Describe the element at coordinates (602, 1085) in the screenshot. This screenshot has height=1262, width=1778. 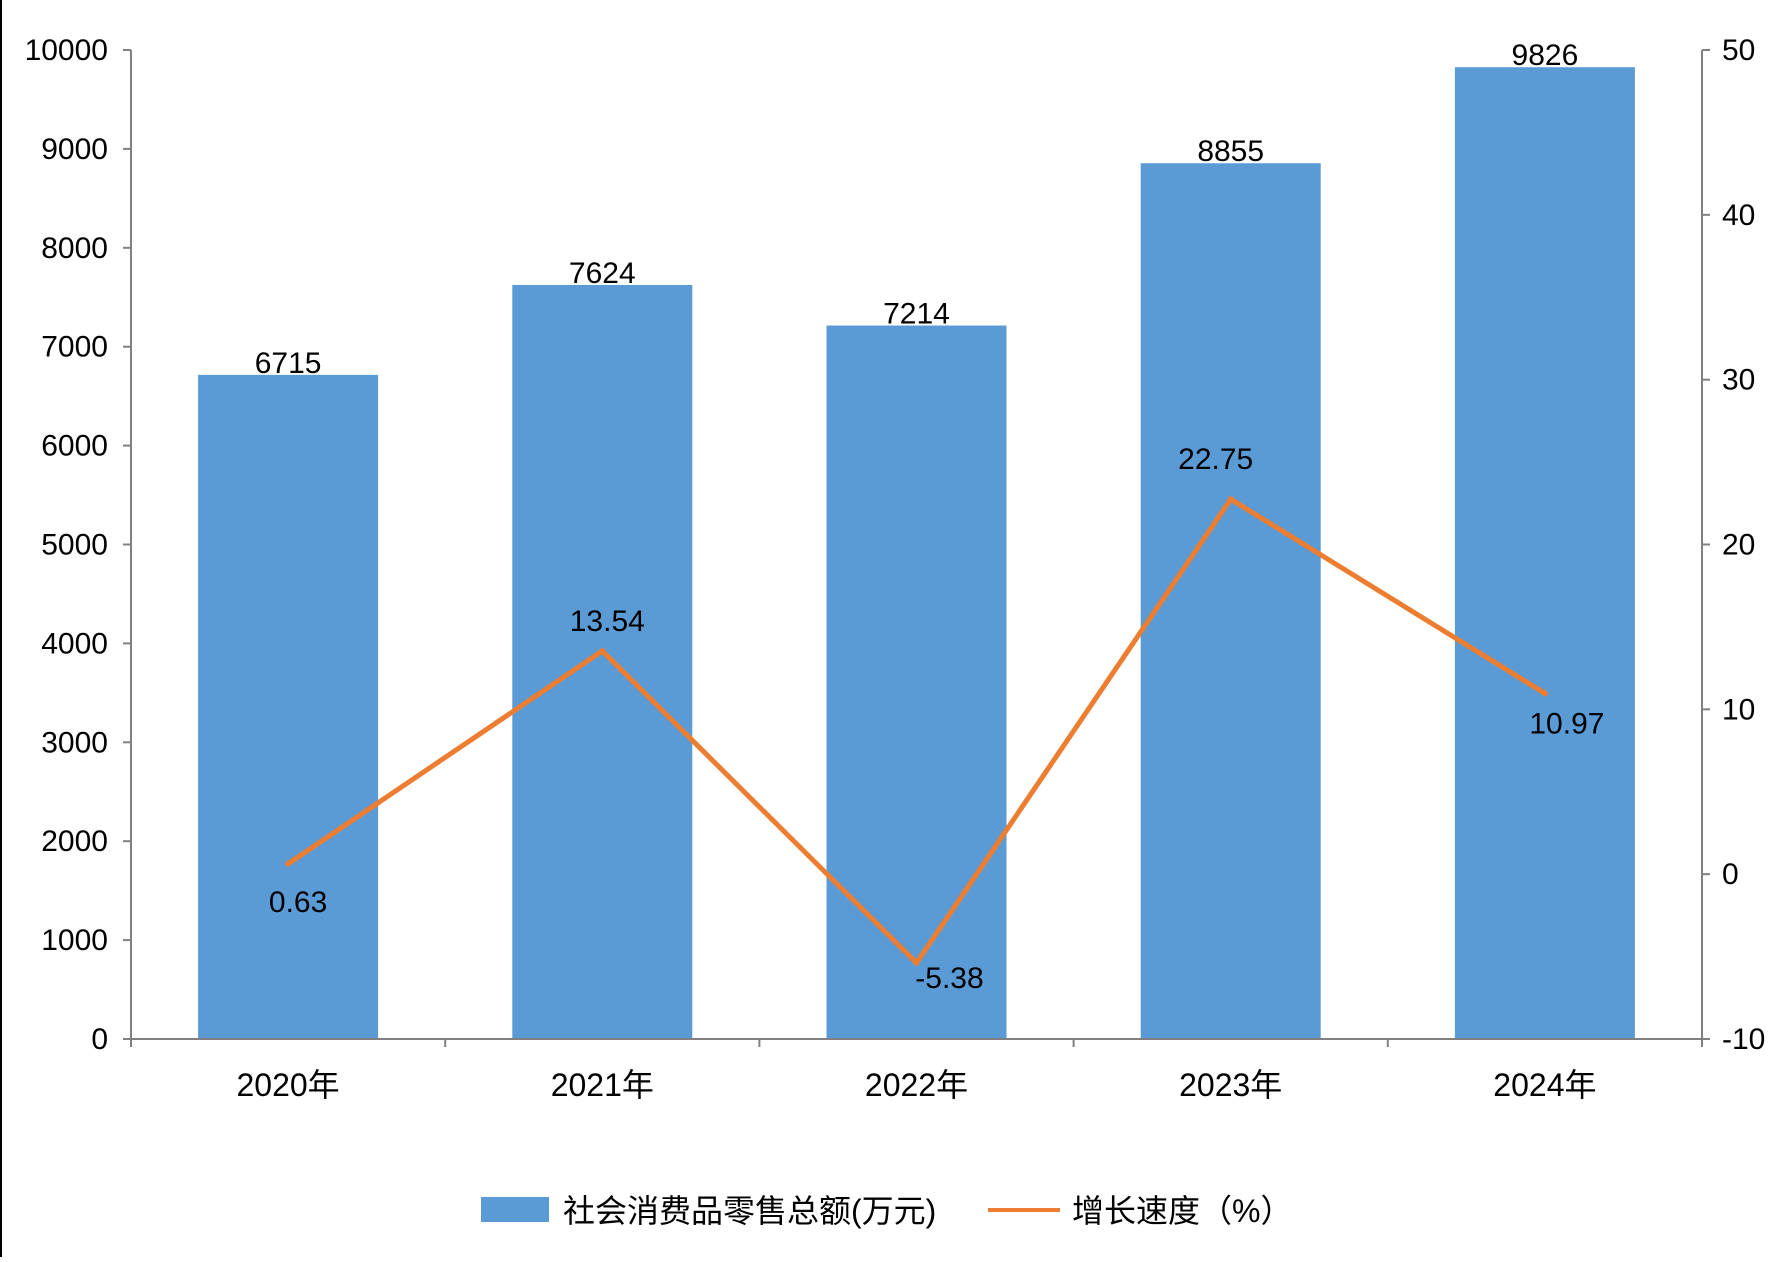
I see `x-tick-label-1: 2021年` at that location.